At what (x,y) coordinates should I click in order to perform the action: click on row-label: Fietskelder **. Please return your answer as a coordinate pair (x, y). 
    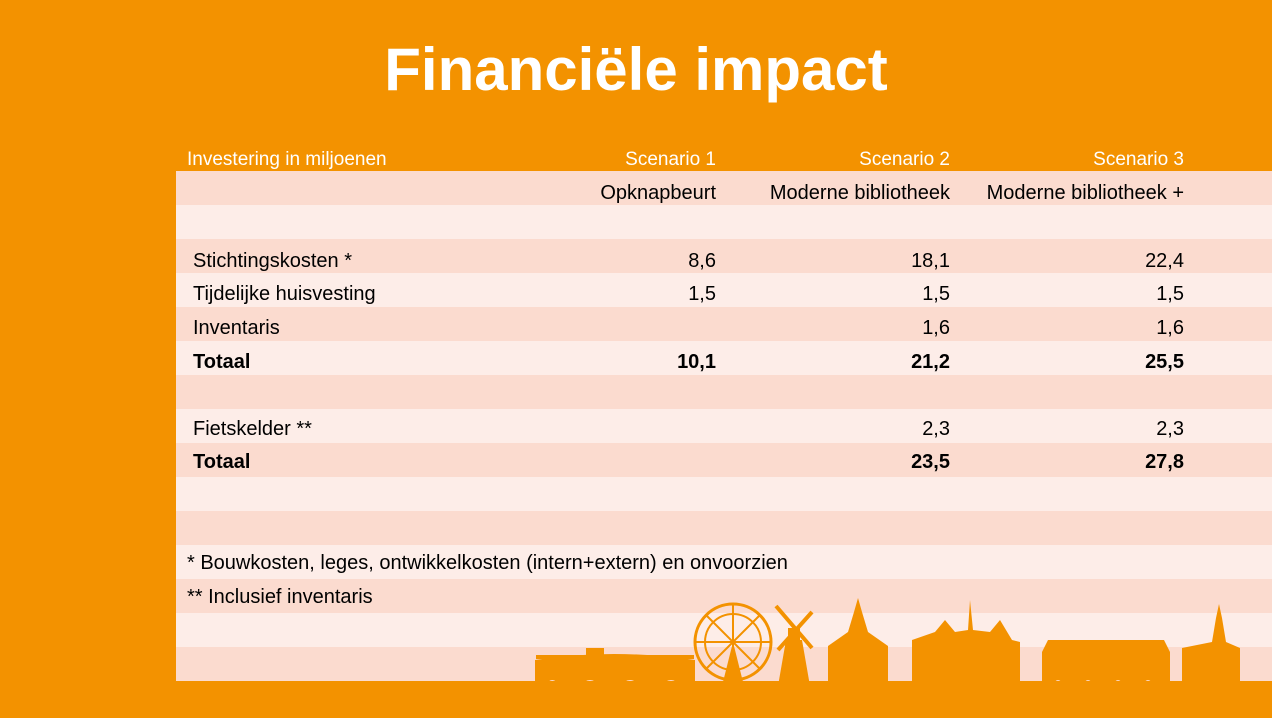
    Looking at the image, I should click on (252, 429).